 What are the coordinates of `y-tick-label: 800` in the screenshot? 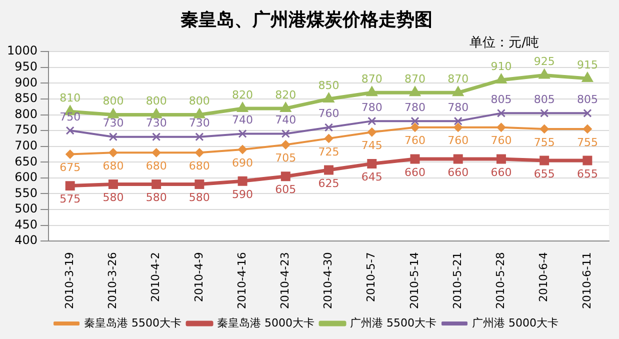 It's located at (26, 113).